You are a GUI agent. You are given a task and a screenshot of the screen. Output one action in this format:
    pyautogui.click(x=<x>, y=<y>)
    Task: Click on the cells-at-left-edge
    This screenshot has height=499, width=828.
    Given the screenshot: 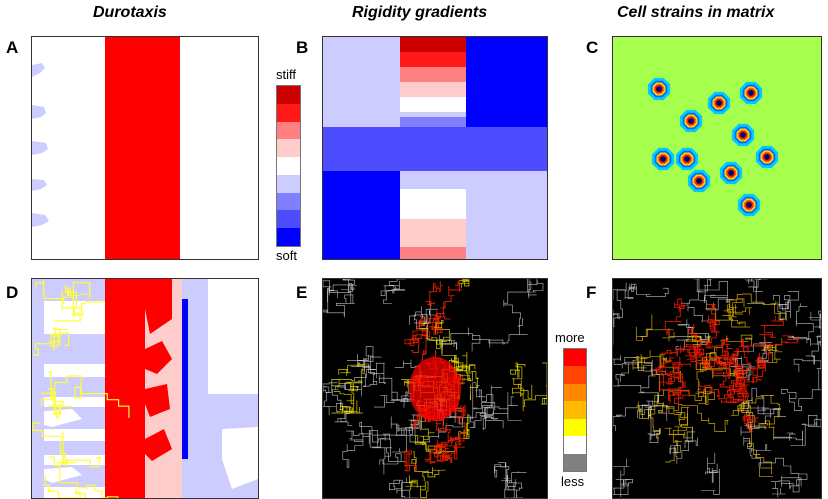 What is the action you would take?
    pyautogui.click(x=40, y=145)
    